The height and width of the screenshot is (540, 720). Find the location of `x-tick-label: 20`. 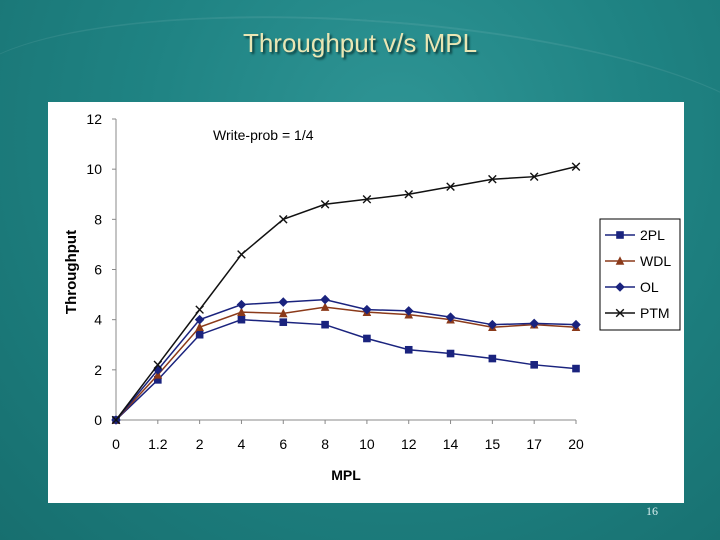

x-tick-label: 20 is located at coordinates (576, 444).